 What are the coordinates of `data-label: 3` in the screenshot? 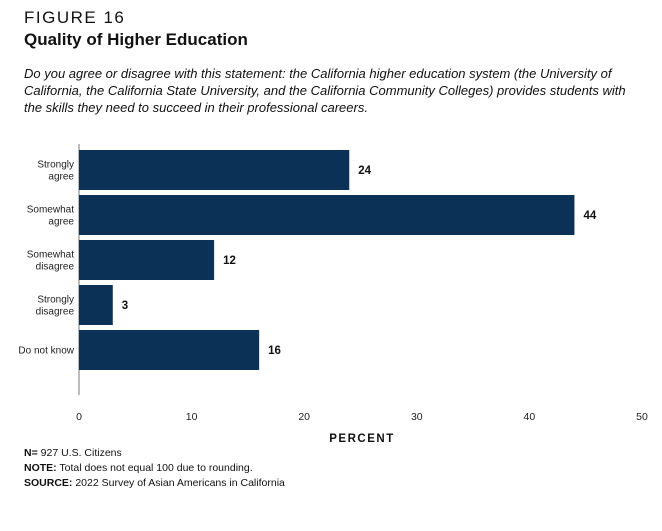 It's located at (125, 306).